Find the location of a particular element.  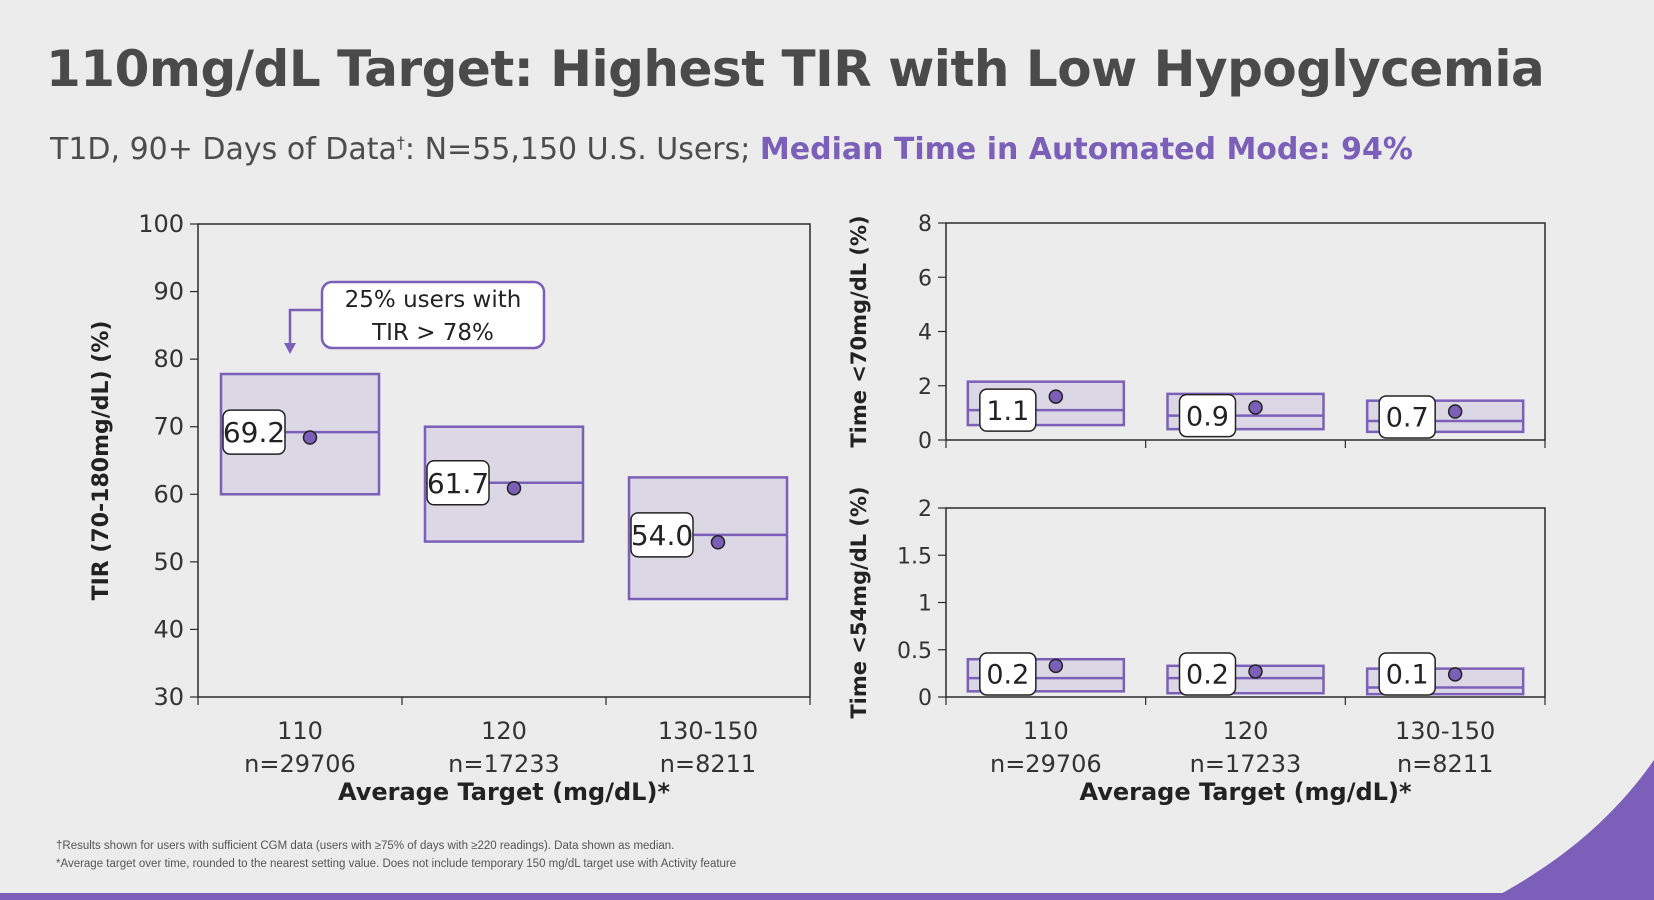

below54-x-n-label-2: n=8211 is located at coordinates (1445, 764).